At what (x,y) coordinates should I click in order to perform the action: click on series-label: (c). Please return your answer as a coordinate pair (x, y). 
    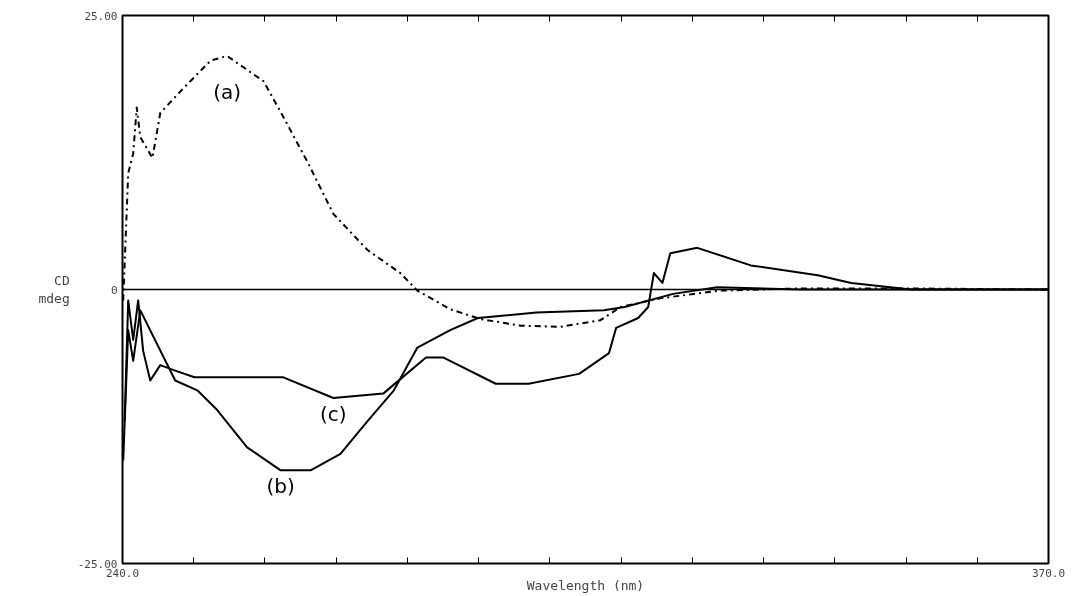
    Looking at the image, I should click on (333, 414).